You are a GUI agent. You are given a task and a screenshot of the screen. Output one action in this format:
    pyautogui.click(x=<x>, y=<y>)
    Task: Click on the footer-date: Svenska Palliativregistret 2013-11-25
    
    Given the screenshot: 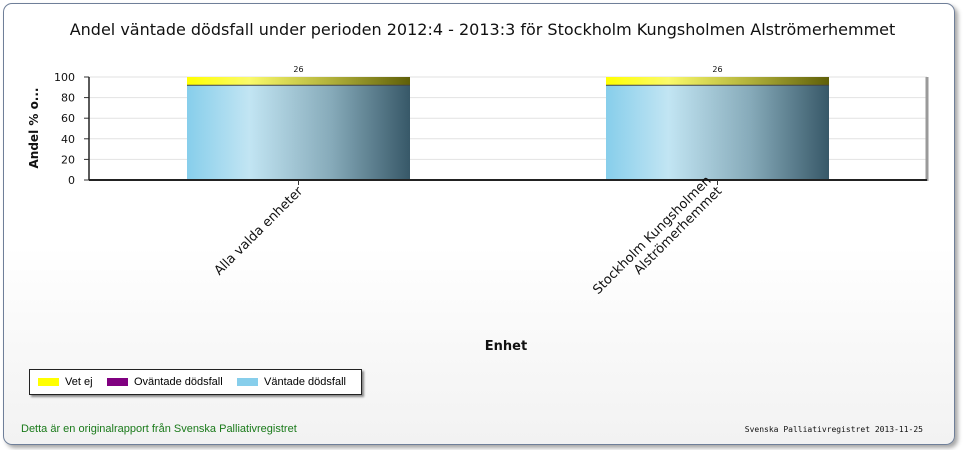 What is the action you would take?
    pyautogui.click(x=833, y=429)
    